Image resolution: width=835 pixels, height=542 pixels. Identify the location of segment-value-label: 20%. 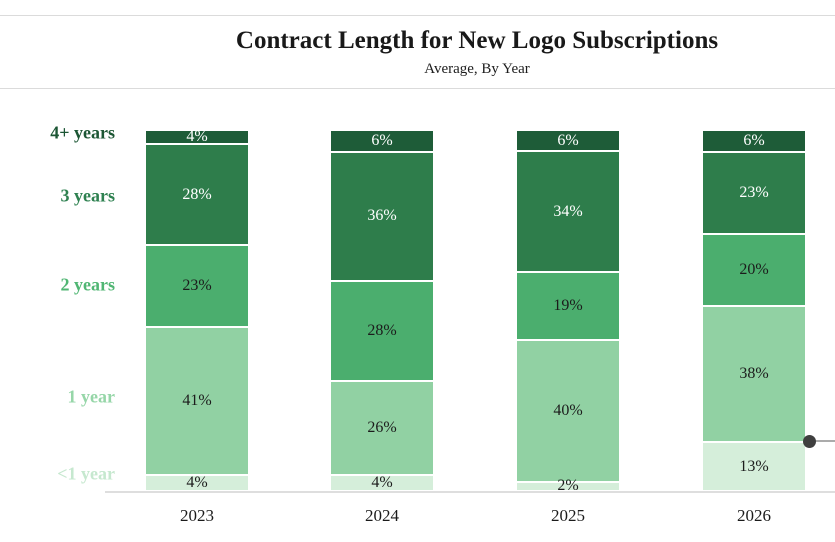
(754, 269).